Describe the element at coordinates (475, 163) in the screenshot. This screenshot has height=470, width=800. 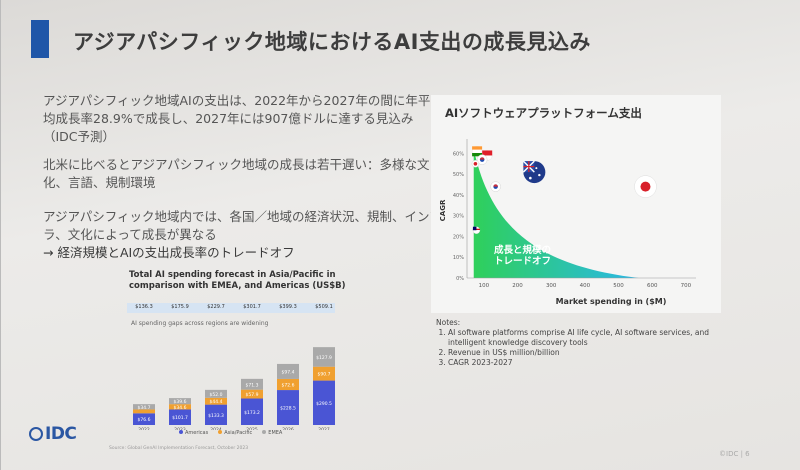
I see `flag-disc` at that location.